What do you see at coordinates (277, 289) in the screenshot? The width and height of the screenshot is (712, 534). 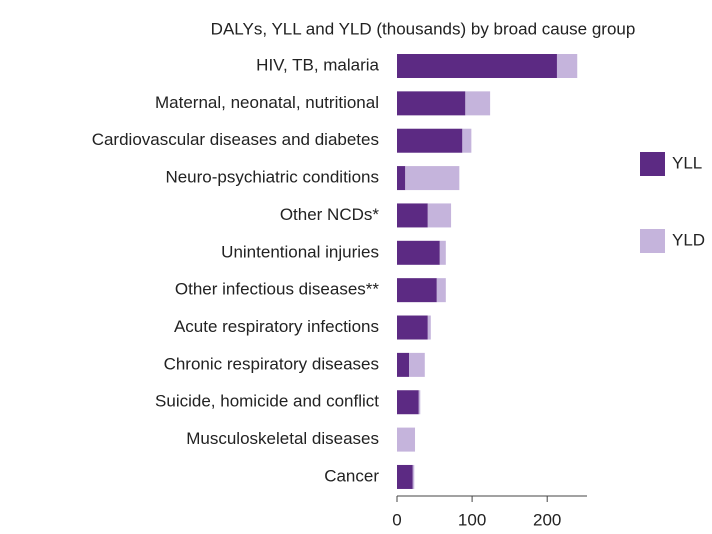 I see `y-tick-label: Other infectious diseases**` at bounding box center [277, 289].